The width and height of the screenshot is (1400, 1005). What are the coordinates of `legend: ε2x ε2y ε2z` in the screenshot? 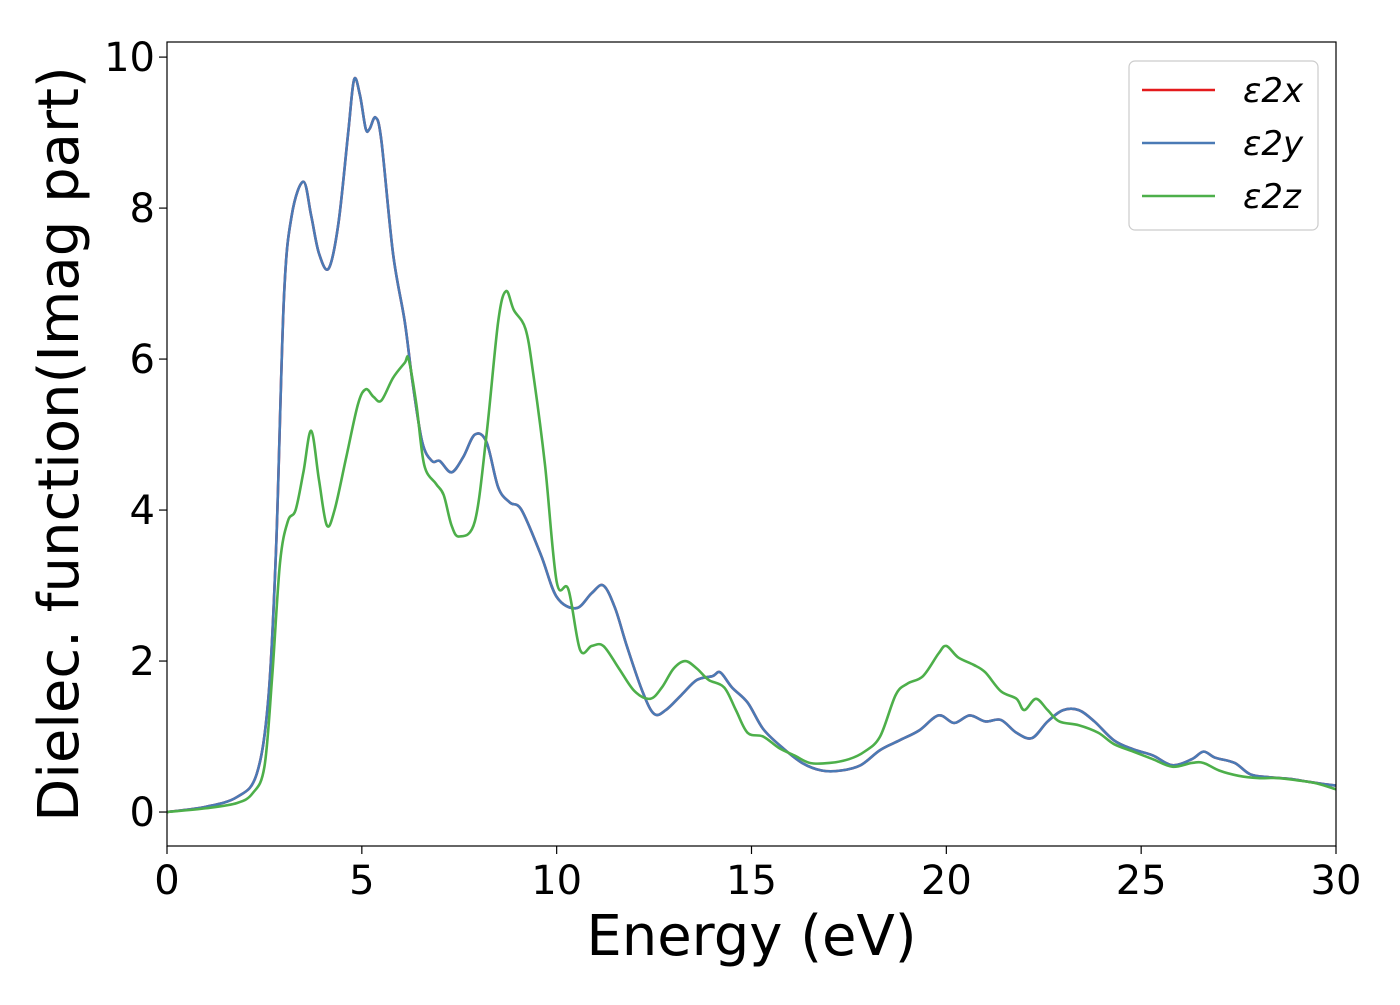 It's located at (1223, 145).